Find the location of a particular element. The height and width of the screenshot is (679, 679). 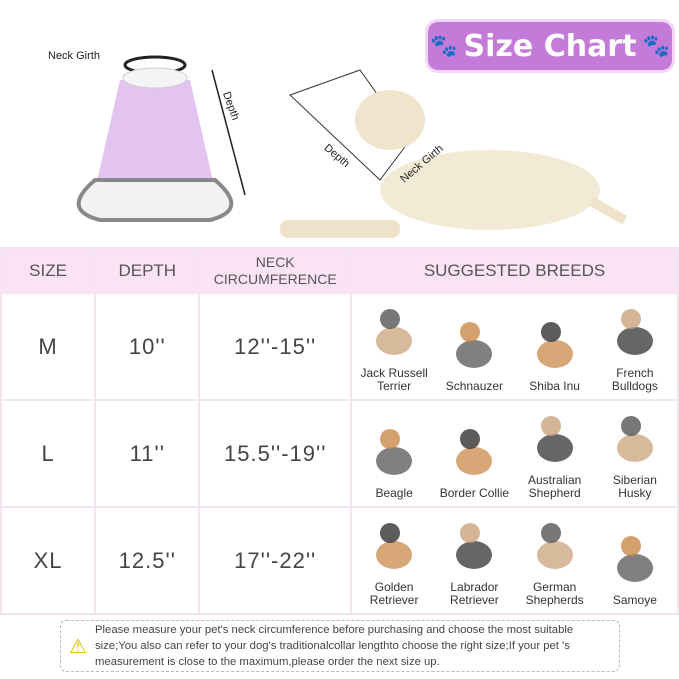

breed-item: Beagle is located at coordinates (394, 460).